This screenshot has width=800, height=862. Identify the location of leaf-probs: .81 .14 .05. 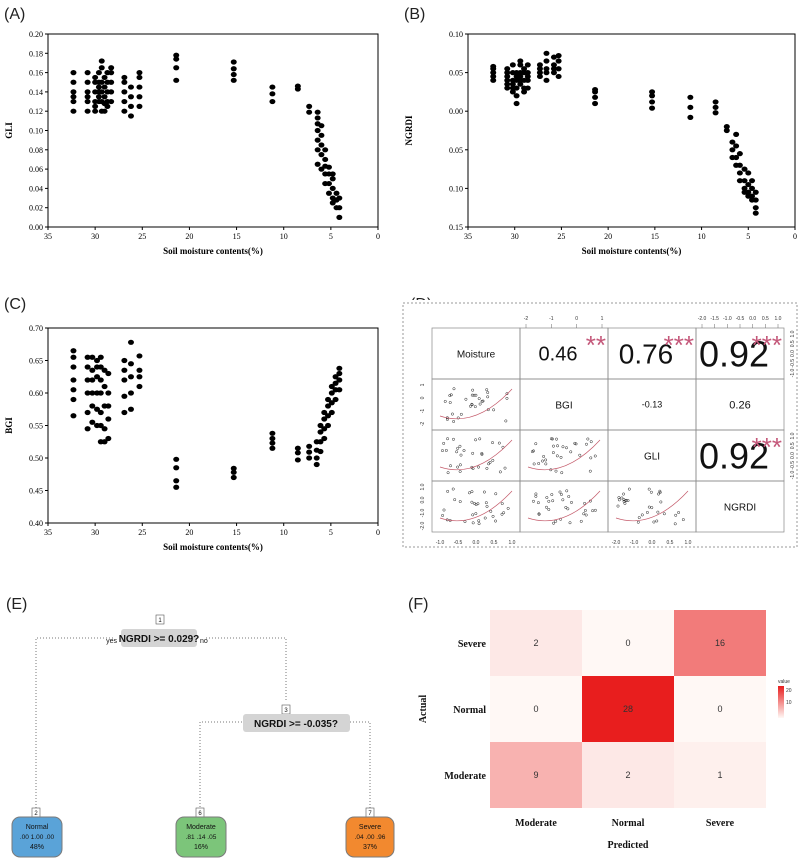
(201, 837).